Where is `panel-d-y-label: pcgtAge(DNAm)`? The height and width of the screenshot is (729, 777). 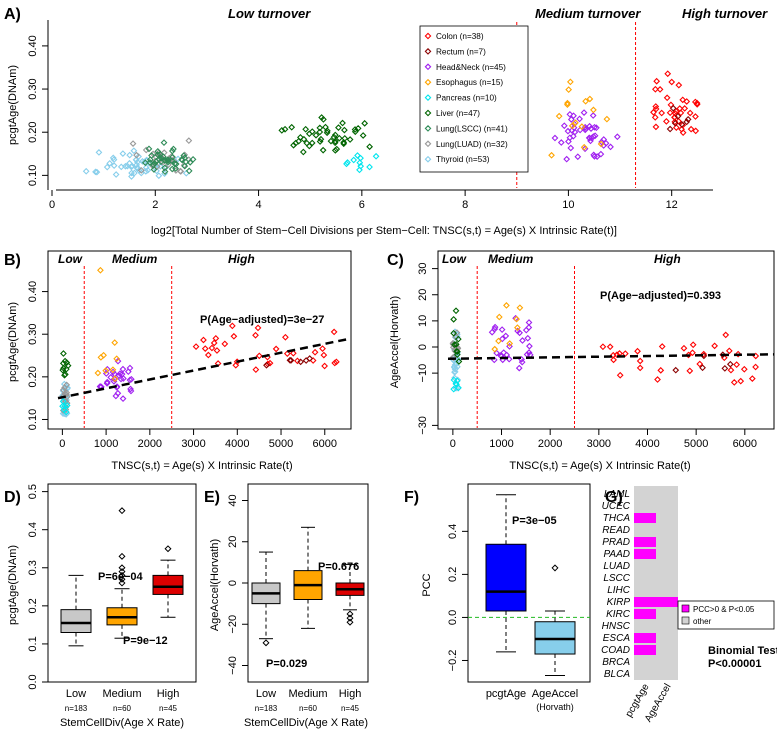 panel-d-y-label: pcgtAge(DNAm) is located at coordinates (13, 585).